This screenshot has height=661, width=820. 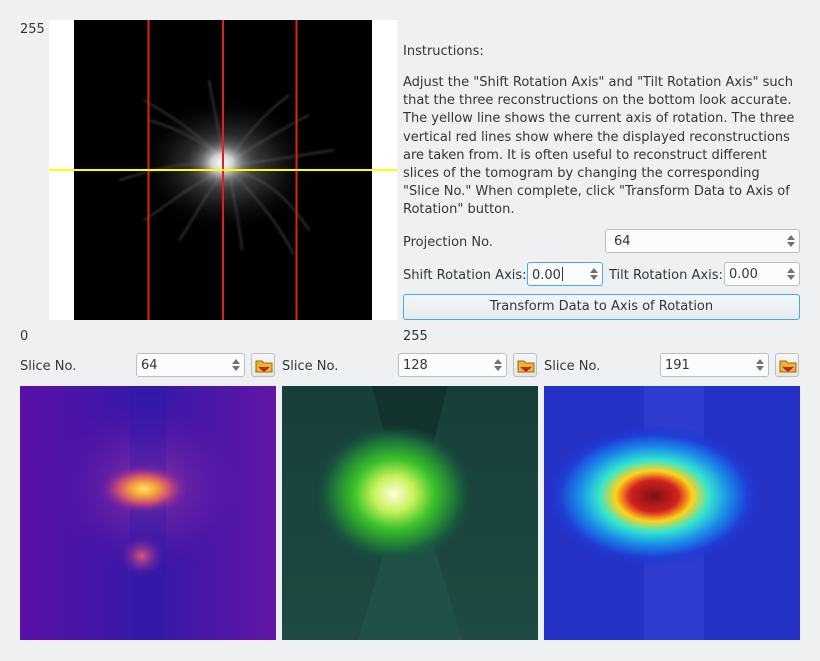 I want to click on tilt-label: Tilt Rotation Axis:, so click(x=666, y=275).